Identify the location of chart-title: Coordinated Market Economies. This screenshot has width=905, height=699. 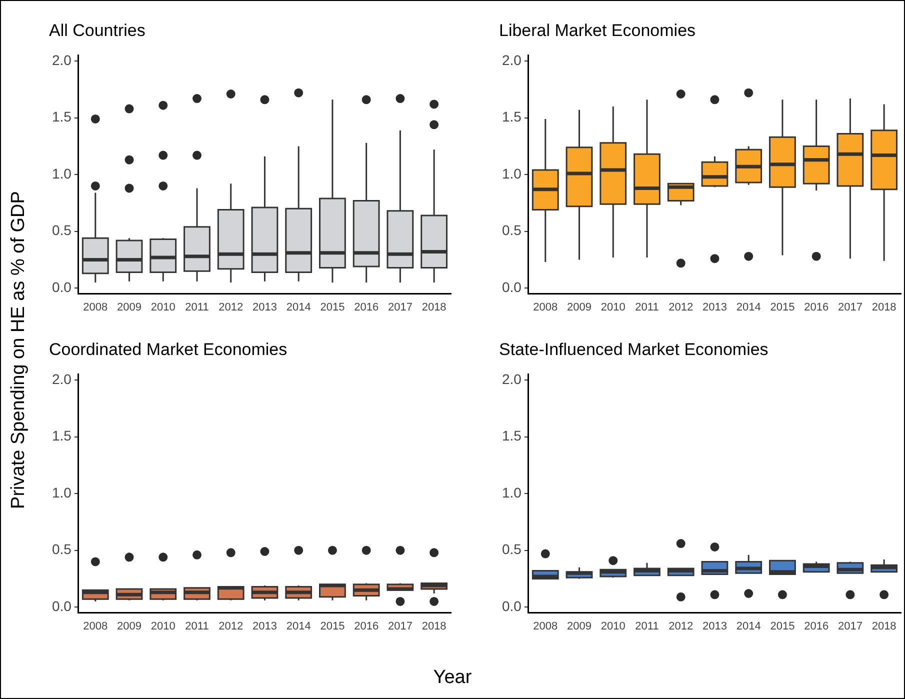
(168, 349).